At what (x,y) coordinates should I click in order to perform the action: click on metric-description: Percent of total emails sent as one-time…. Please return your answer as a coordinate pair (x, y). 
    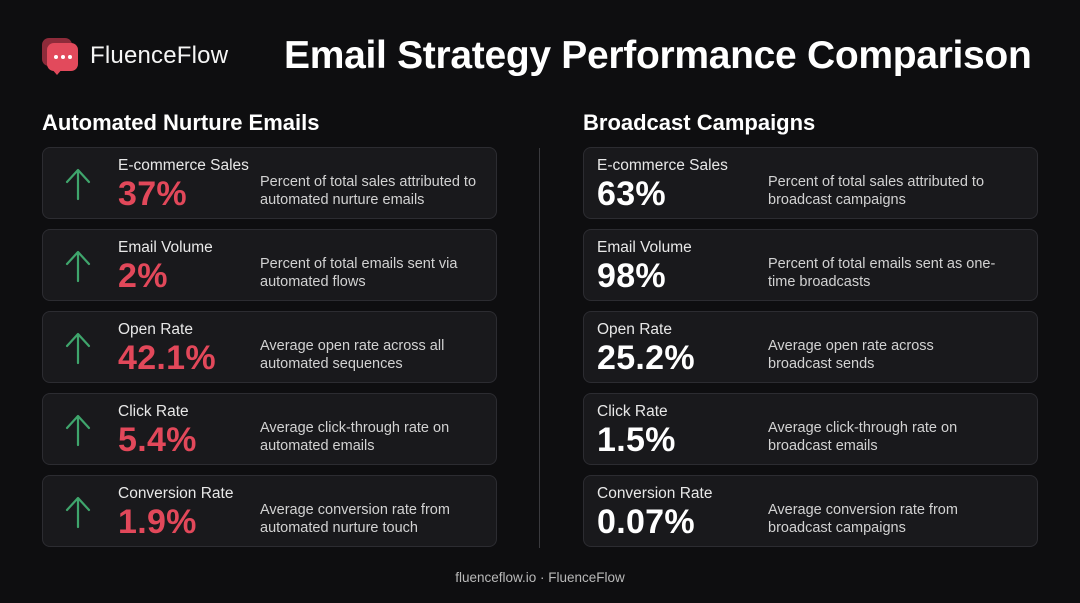
    Looking at the image, I should click on (882, 273).